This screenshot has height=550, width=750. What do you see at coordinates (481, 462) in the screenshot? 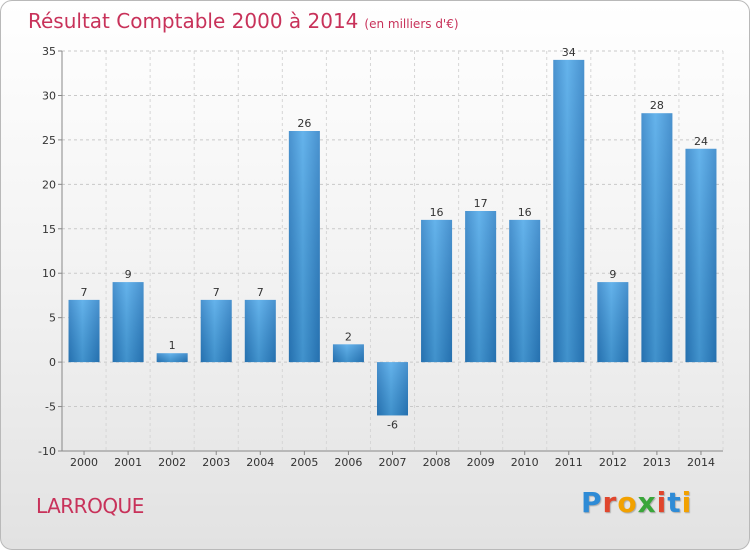
I see `x-tick-label: 2009` at bounding box center [481, 462].